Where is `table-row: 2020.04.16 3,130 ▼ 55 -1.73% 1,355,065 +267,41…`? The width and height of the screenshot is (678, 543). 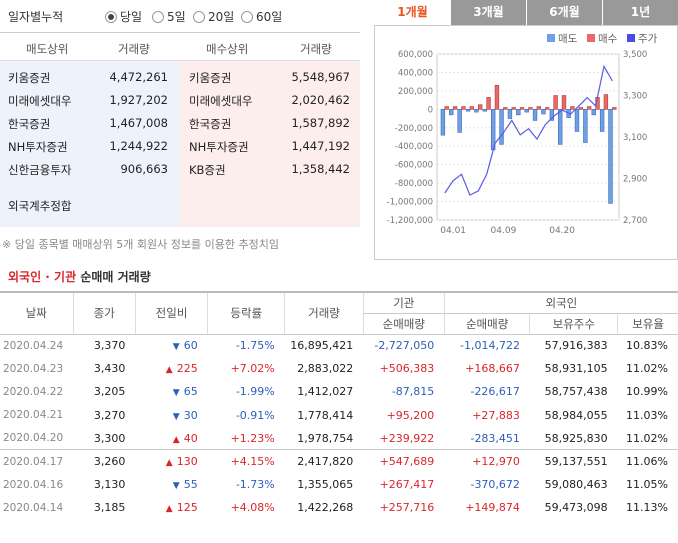 table-row: 2020.04.16 3,130 ▼ 55 -1.73% 1,355,065 +267,41… is located at coordinates (339, 484).